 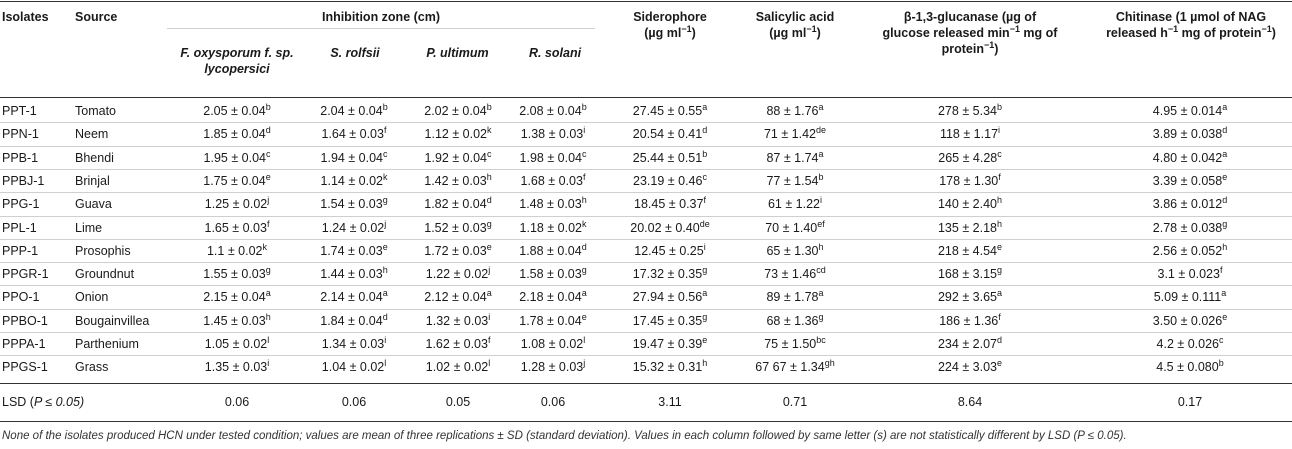 What do you see at coordinates (686, 29) in the screenshot?
I see `header-siderophore-exp: −1` at bounding box center [686, 29].